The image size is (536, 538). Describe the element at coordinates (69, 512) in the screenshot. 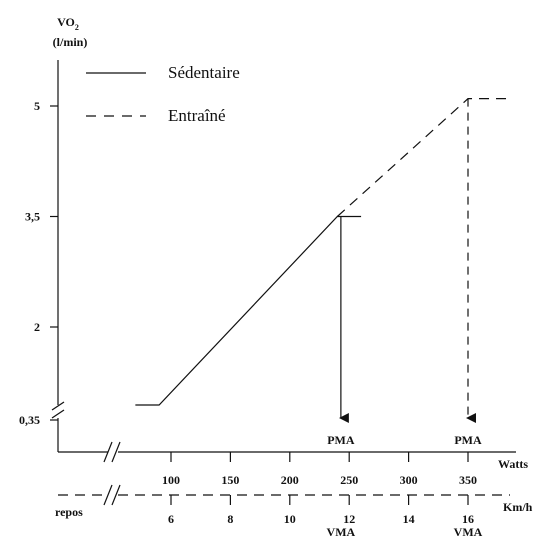

I see `kmh-rest-label: repos` at that location.